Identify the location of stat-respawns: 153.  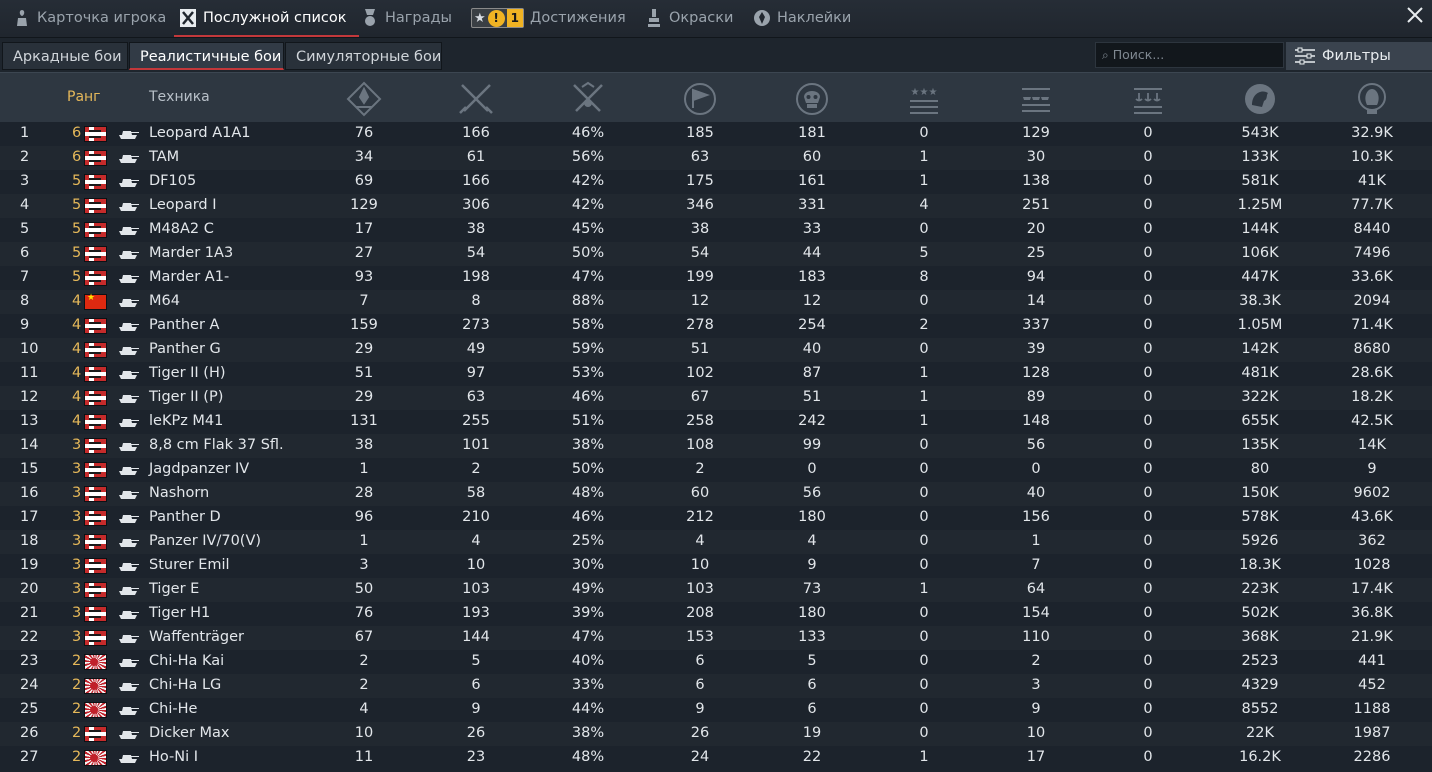
(700, 637).